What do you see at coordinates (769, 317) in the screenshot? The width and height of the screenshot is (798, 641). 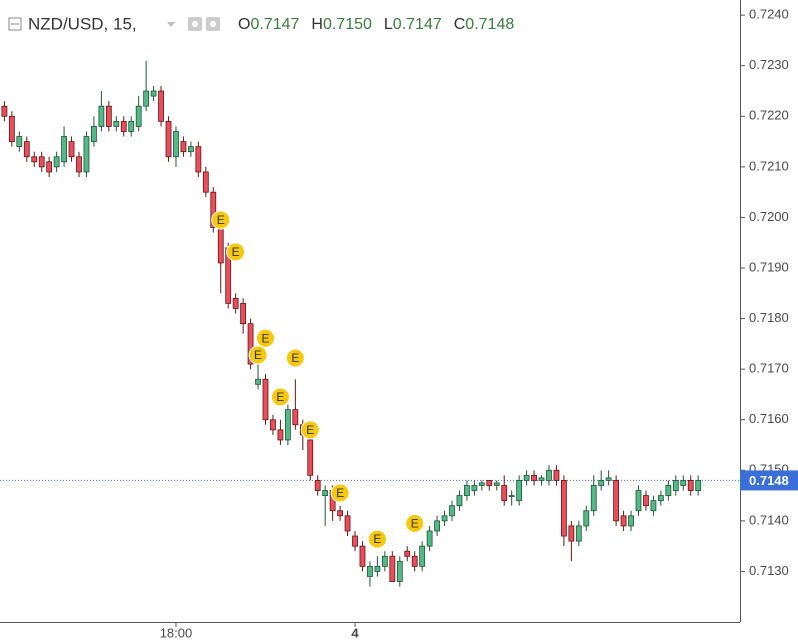 I see `y-tick-label: 0.7180` at bounding box center [769, 317].